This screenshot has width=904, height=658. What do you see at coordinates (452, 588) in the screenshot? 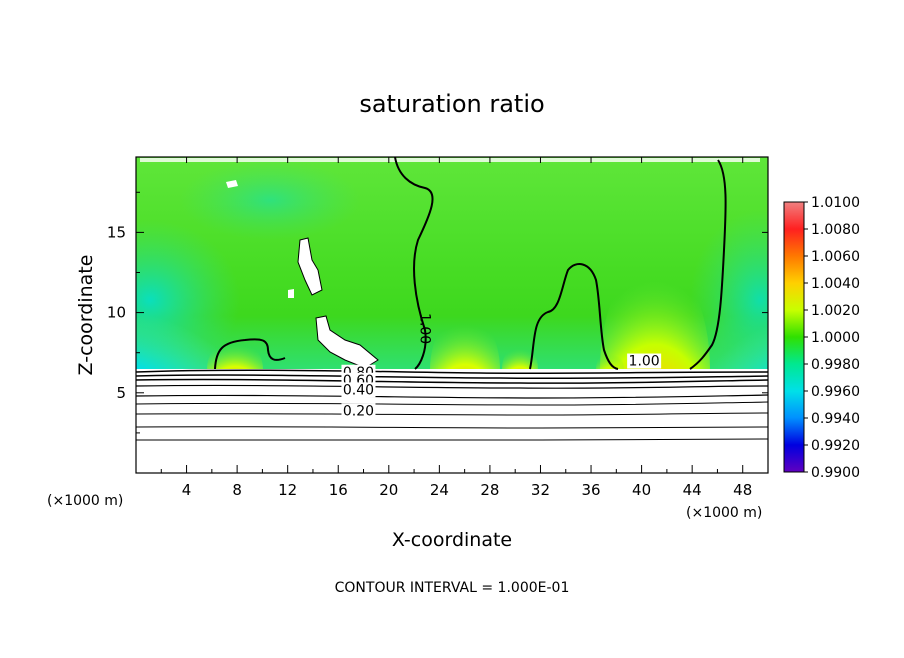
I see `contour-interval-footer: CONTOUR INTERVAL = 1.000E-01` at bounding box center [452, 588].